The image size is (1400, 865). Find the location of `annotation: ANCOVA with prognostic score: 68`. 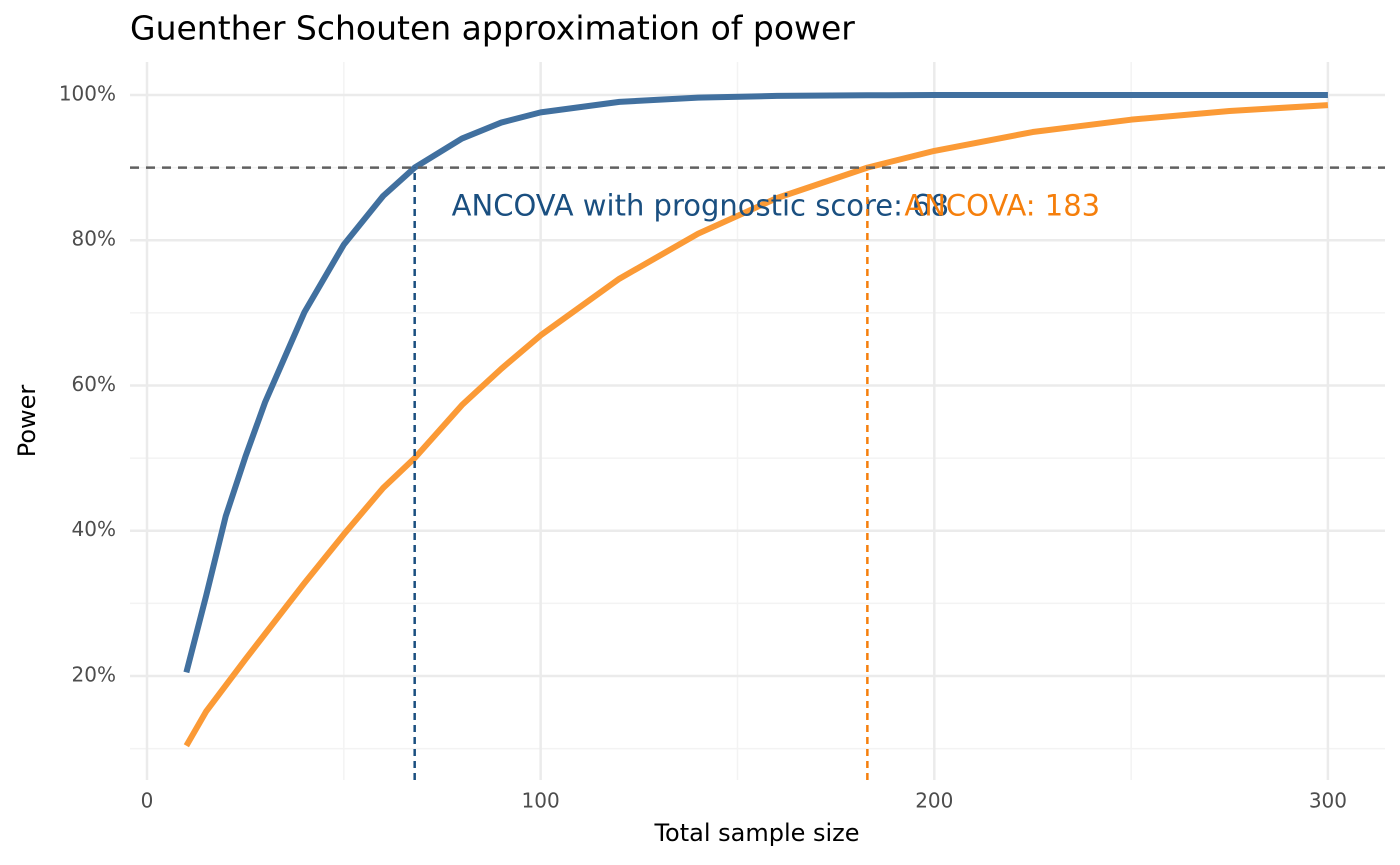

annotation: ANCOVA with prognostic score: 68 is located at coordinates (700, 206).